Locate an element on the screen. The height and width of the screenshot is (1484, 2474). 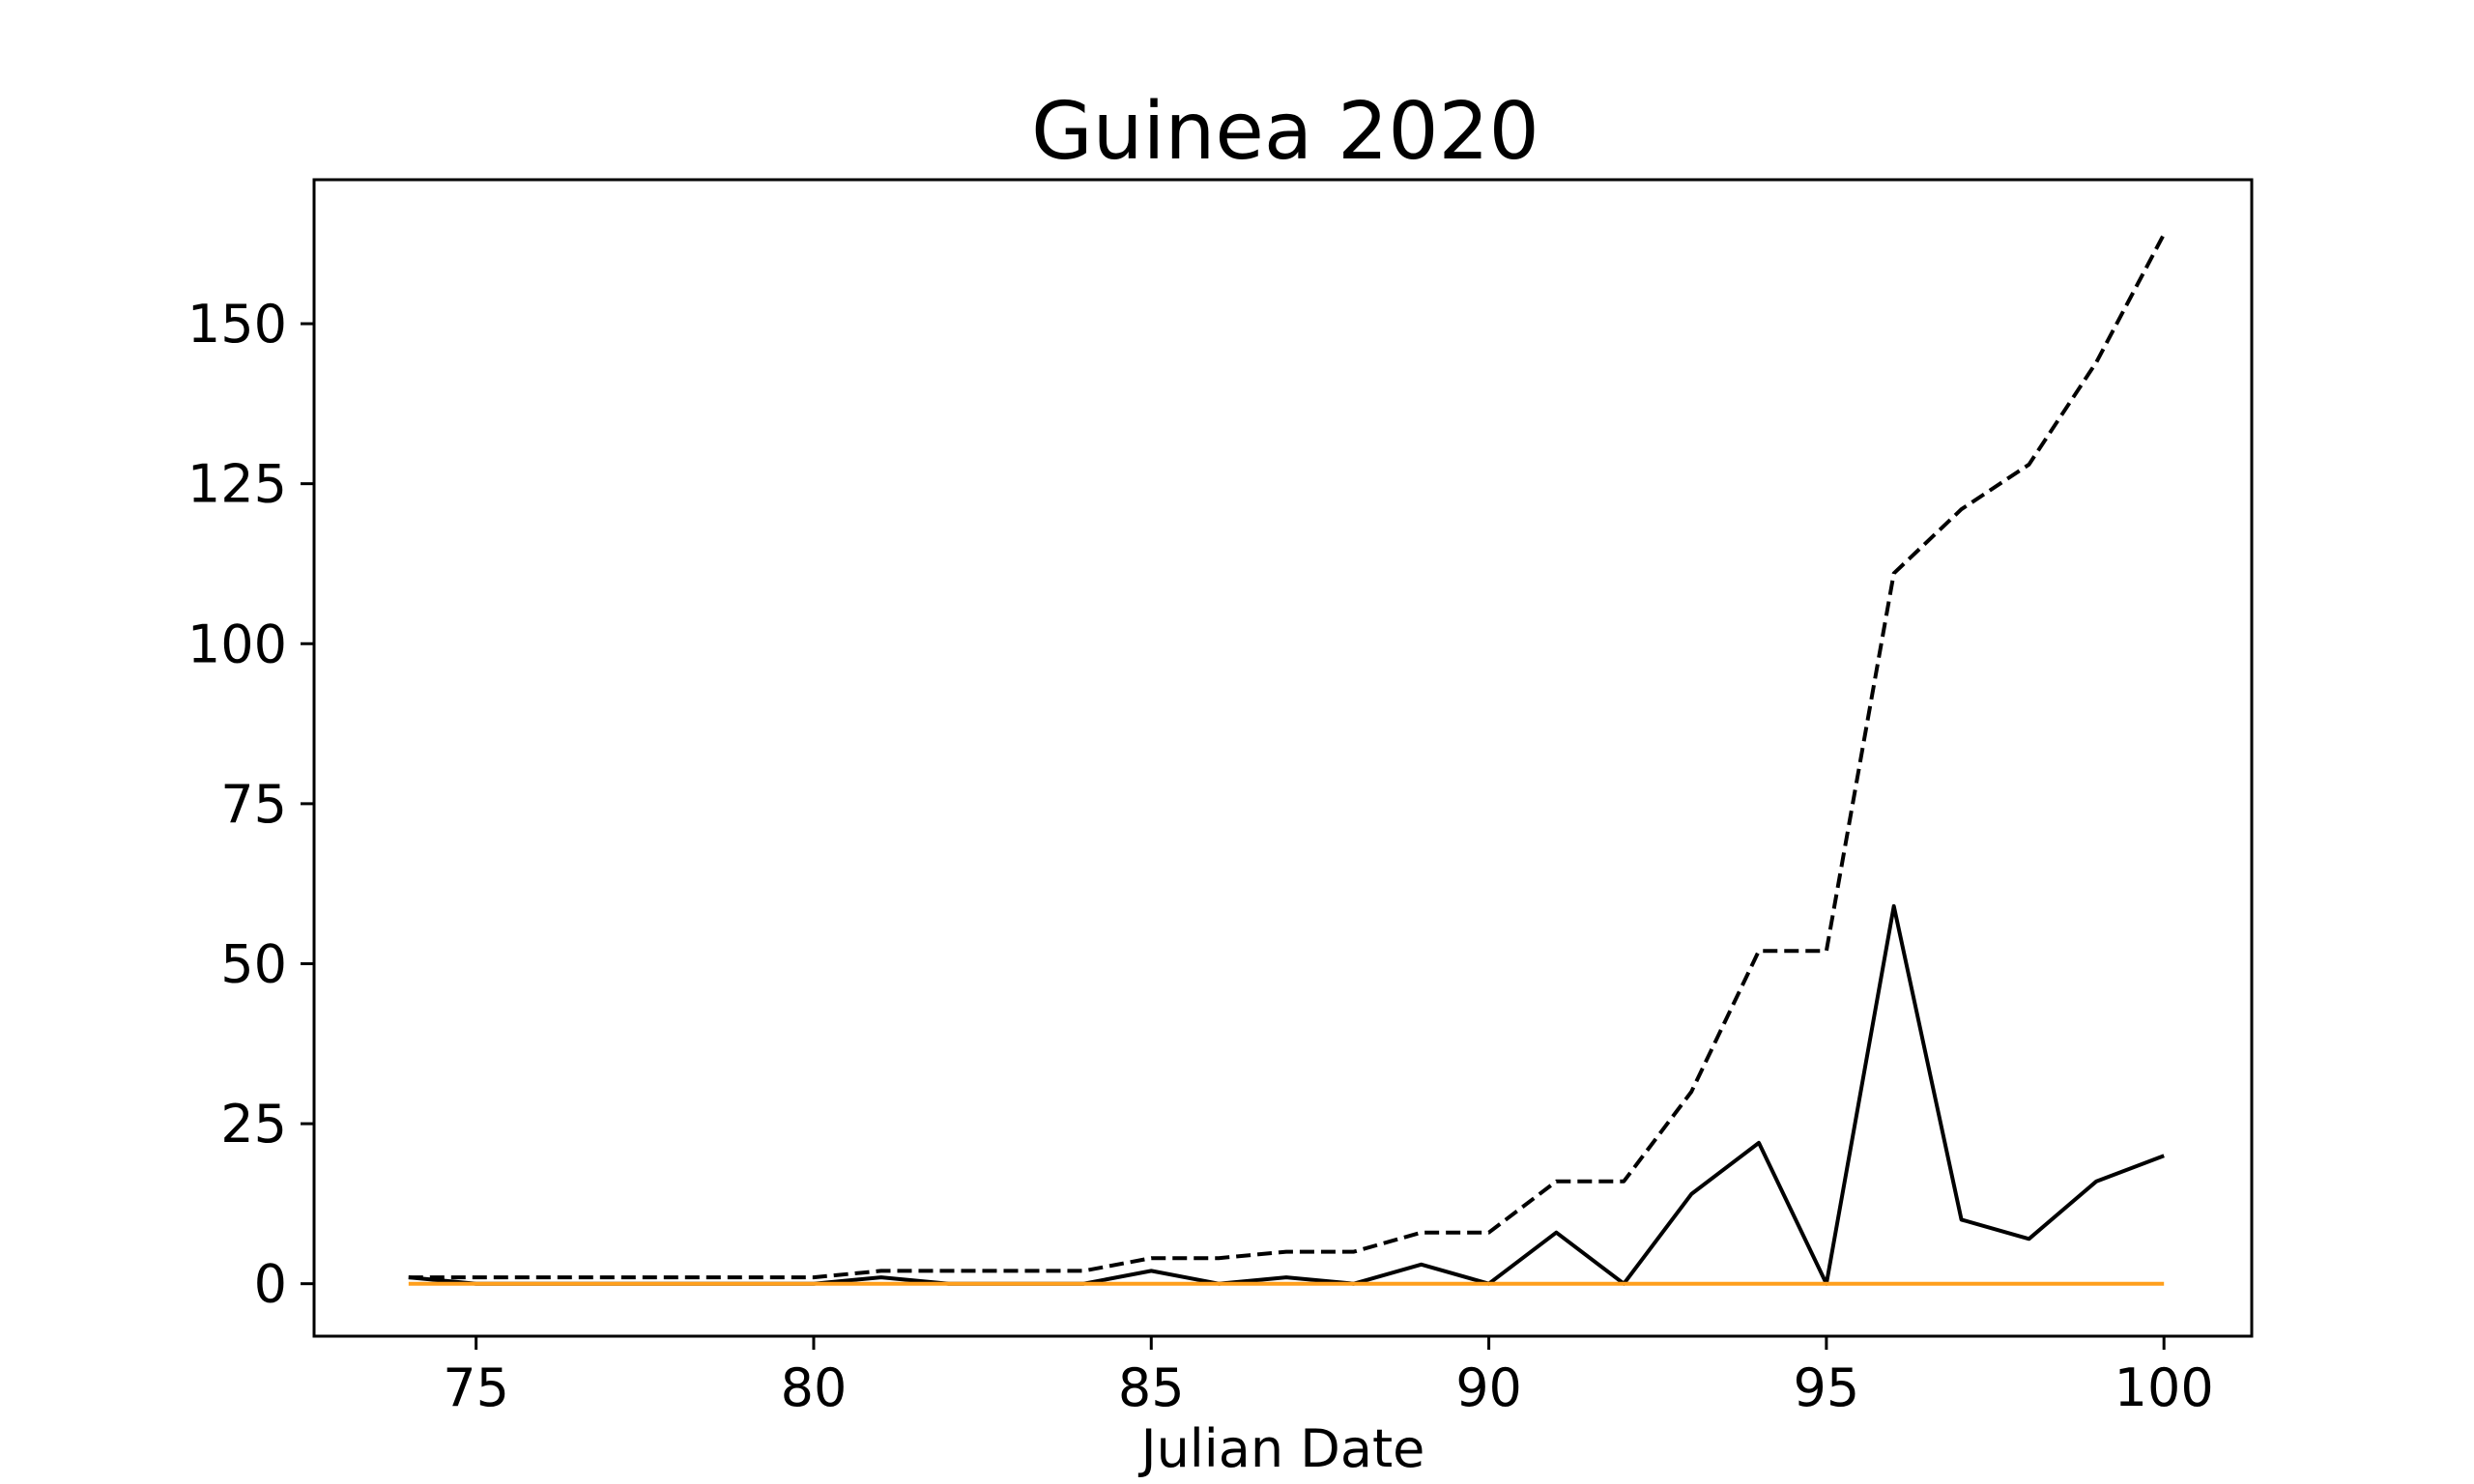
y-tick-label-125: 125 is located at coordinates (237, 484).